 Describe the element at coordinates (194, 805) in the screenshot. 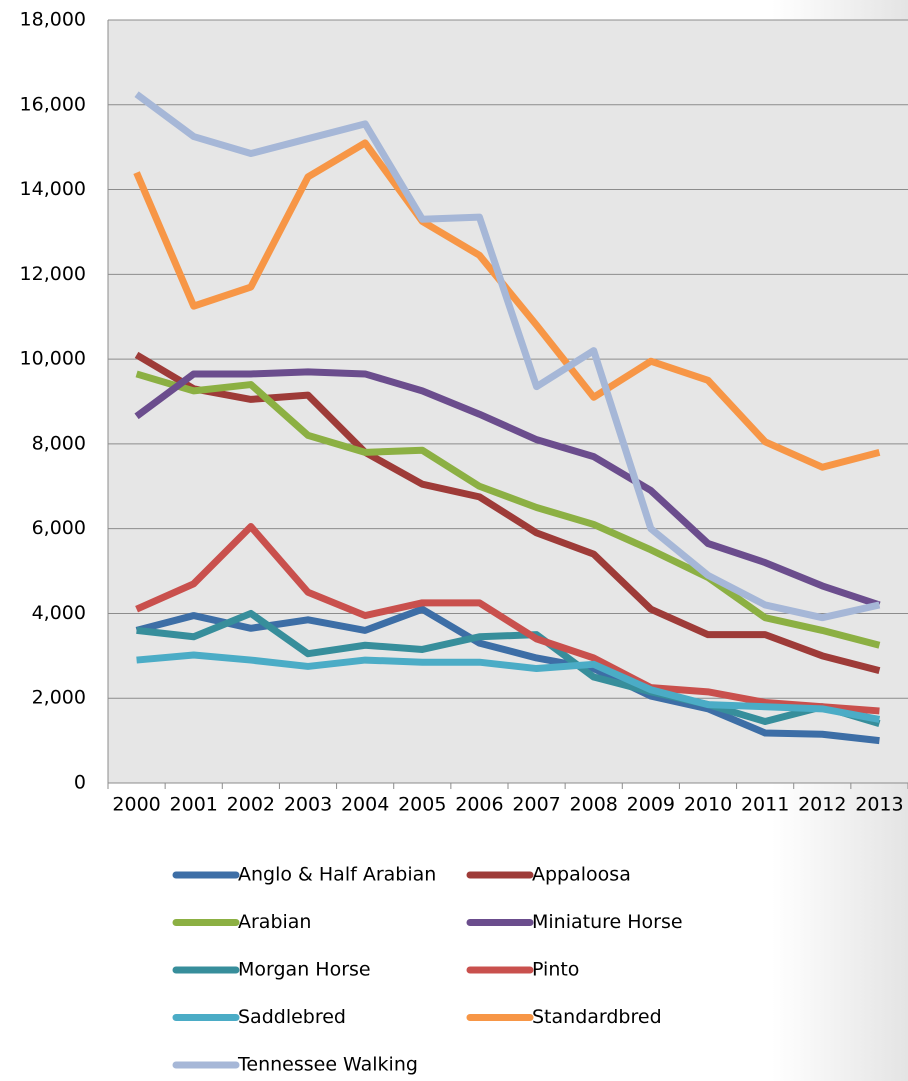

I see `x-tick-label: 2001` at that location.